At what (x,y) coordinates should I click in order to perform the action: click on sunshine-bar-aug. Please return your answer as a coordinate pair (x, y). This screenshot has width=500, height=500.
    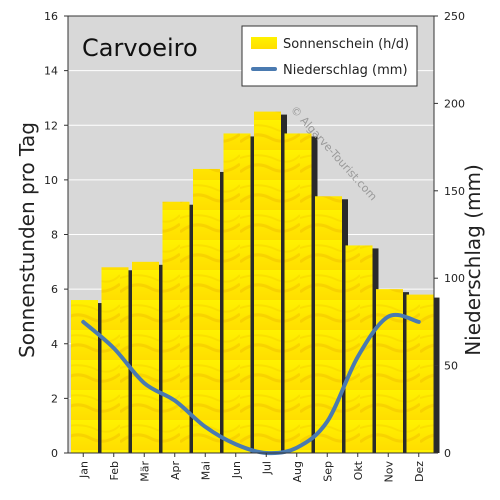
    Looking at the image, I should click on (298, 293).